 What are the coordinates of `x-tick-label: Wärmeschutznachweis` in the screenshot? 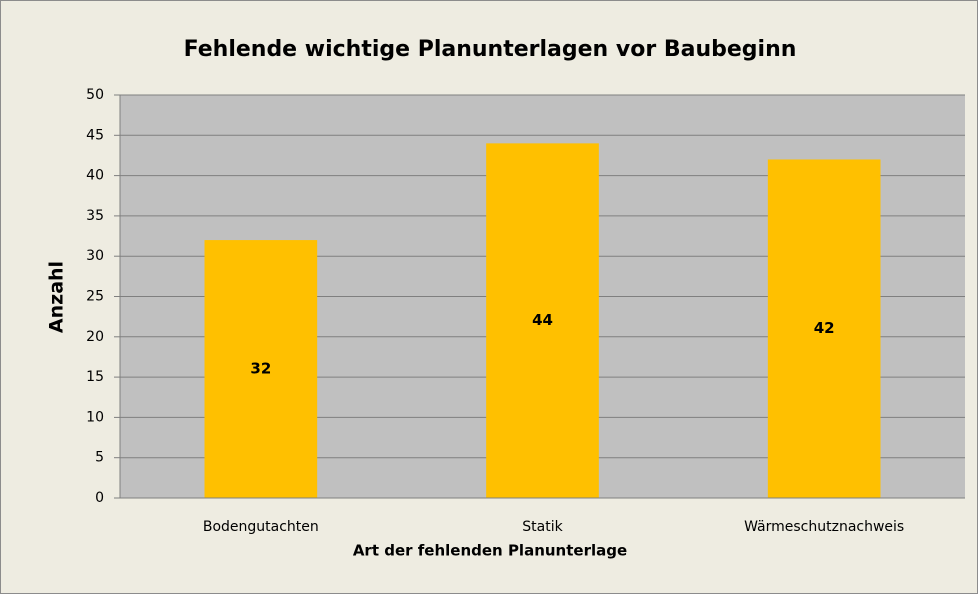 It's located at (824, 527).